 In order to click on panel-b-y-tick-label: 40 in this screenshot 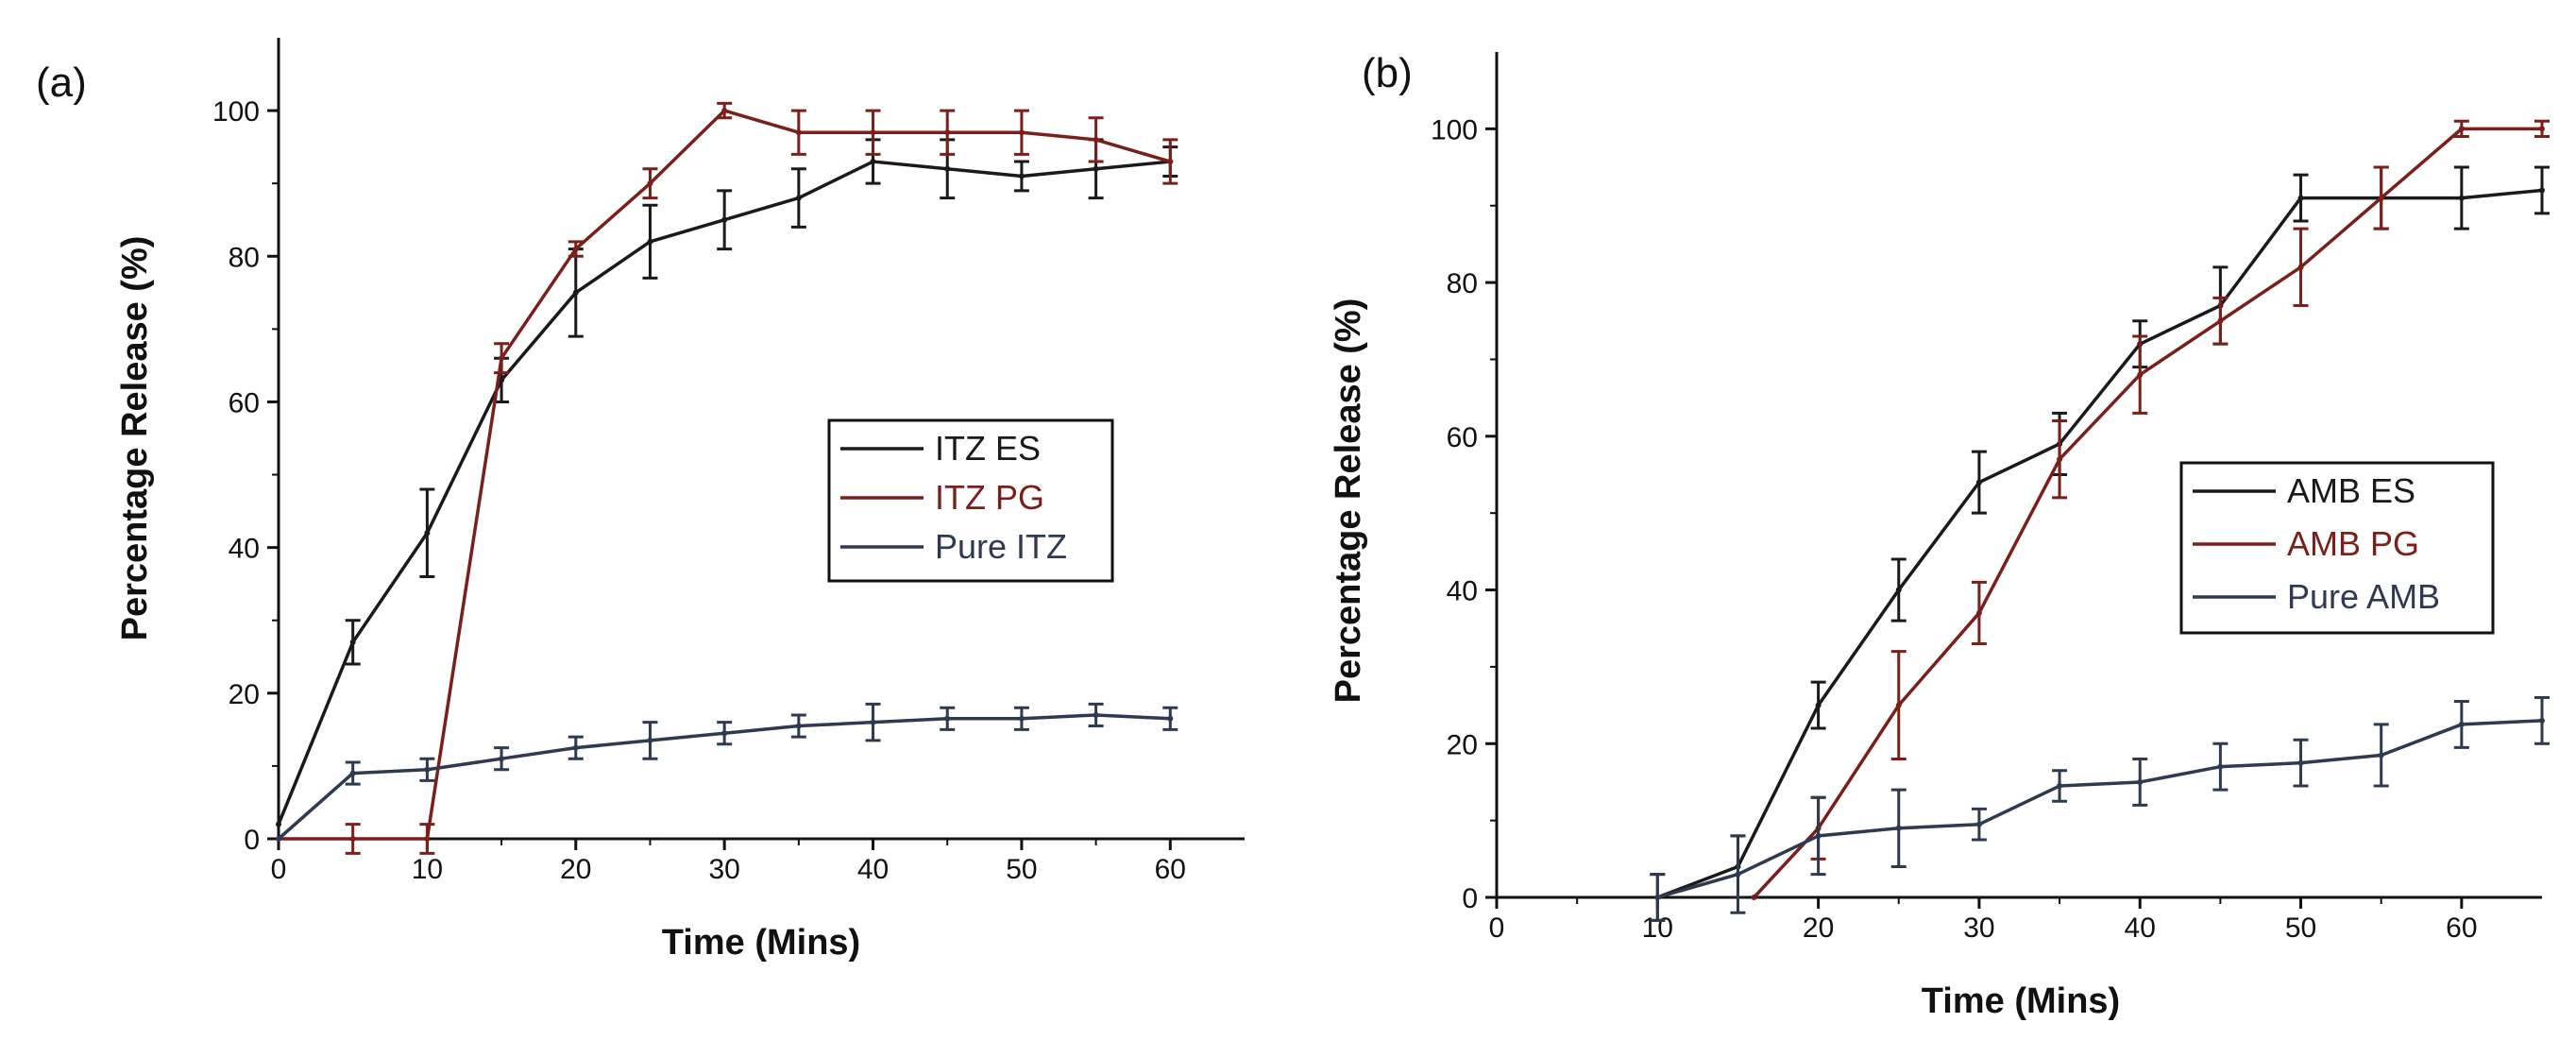, I will do `click(1462, 591)`.